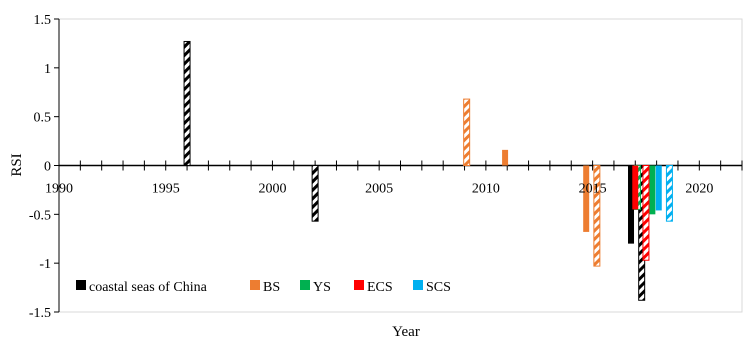 The height and width of the screenshot is (340, 753). What do you see at coordinates (45, 264) in the screenshot?
I see `y-tick-label: -1` at bounding box center [45, 264].